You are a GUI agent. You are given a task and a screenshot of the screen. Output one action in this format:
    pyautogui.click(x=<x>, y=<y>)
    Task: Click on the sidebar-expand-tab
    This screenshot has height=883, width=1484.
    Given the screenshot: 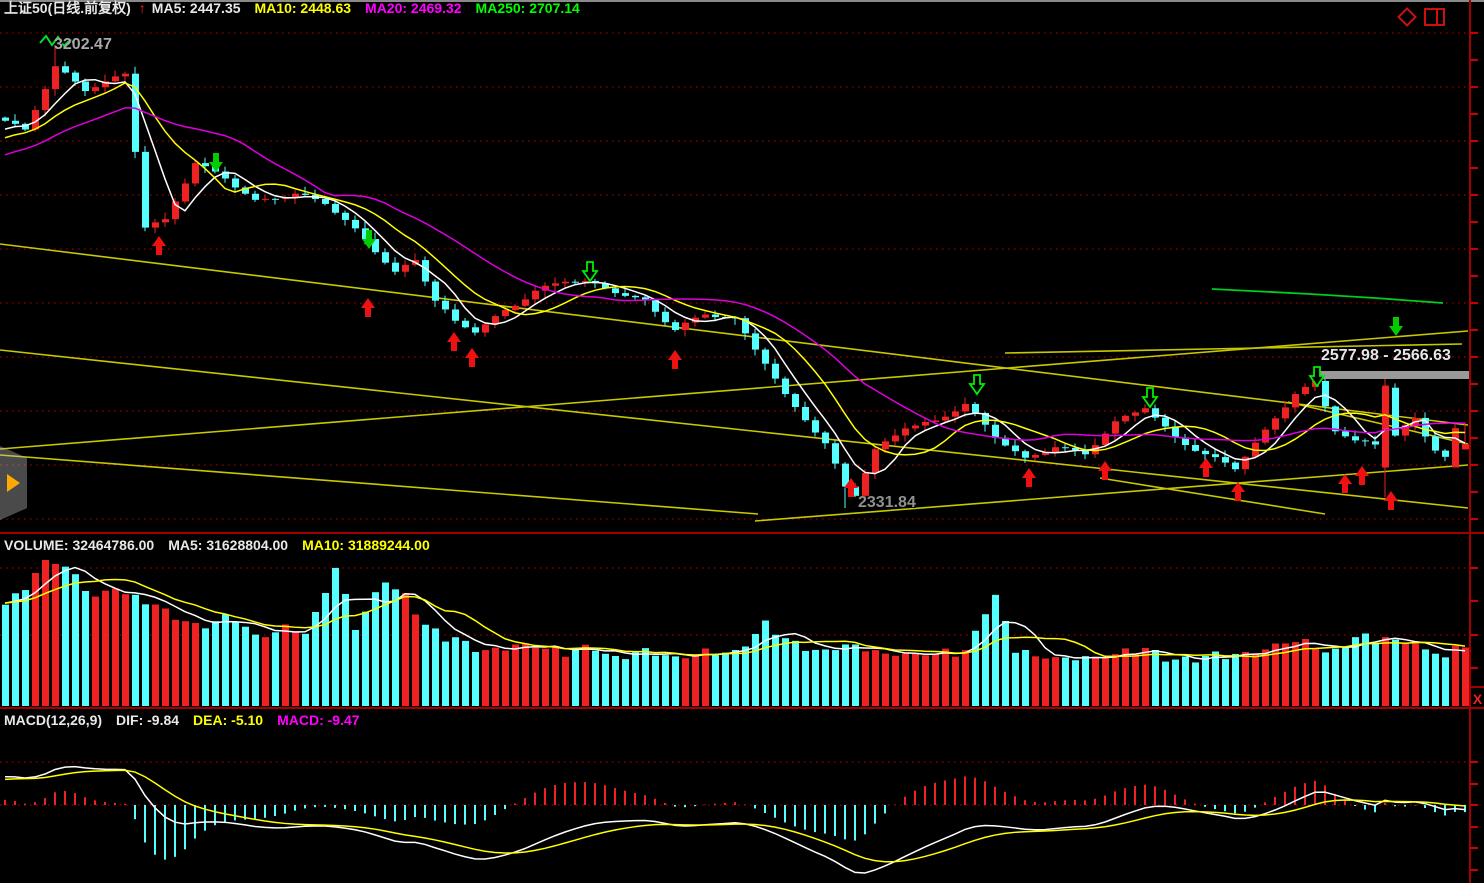 What is the action you would take?
    pyautogui.click(x=13, y=483)
    